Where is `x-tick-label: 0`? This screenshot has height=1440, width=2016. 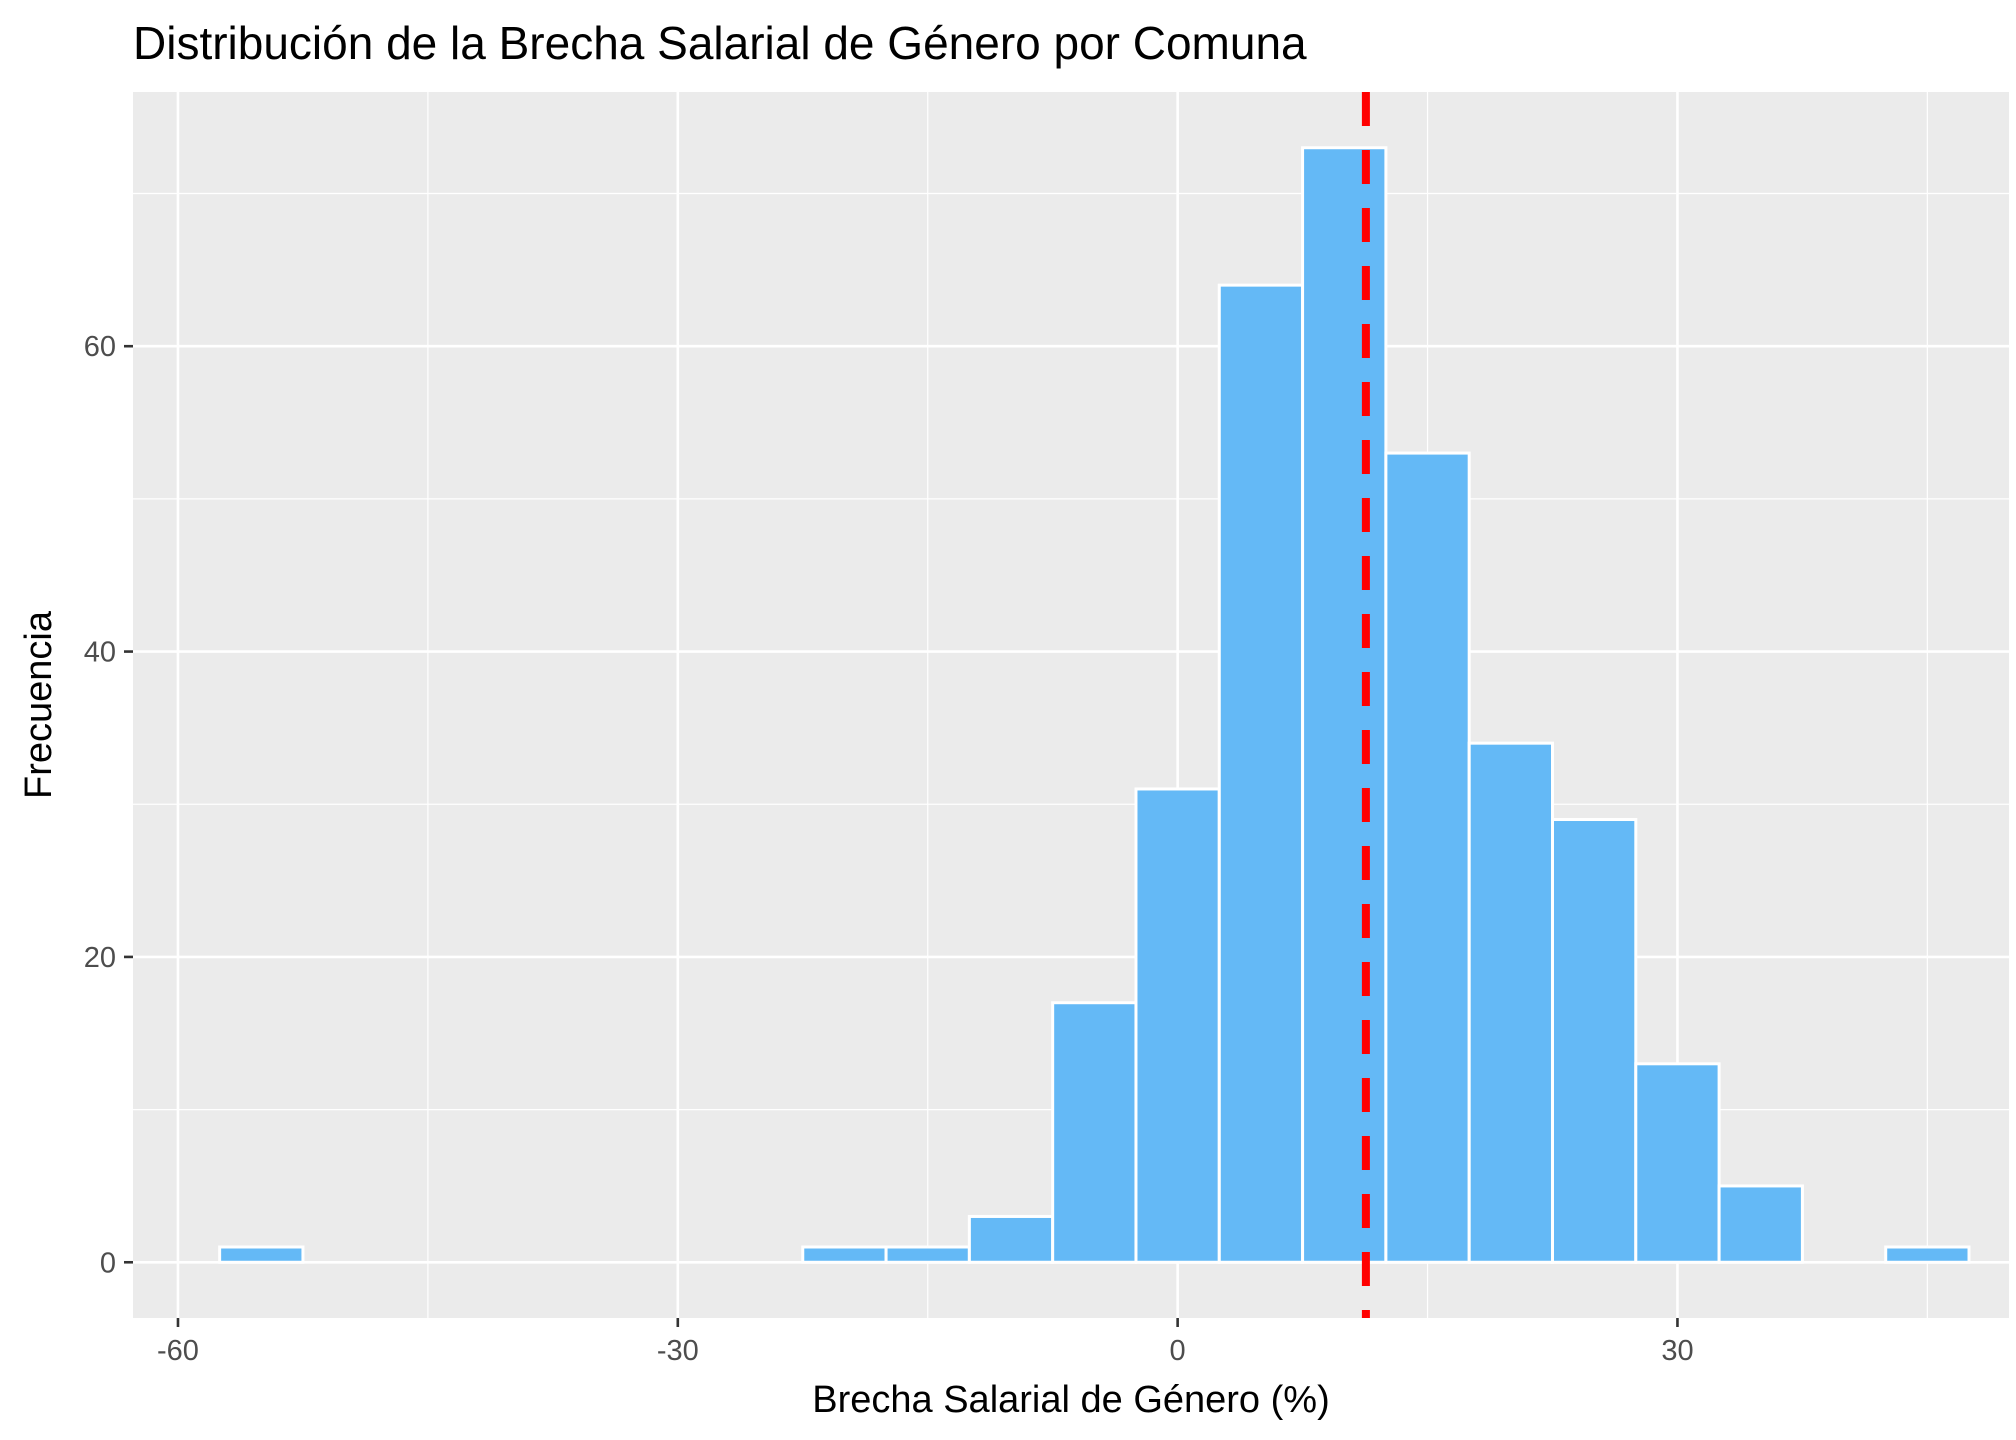 x-tick-label: 0 is located at coordinates (1178, 1351).